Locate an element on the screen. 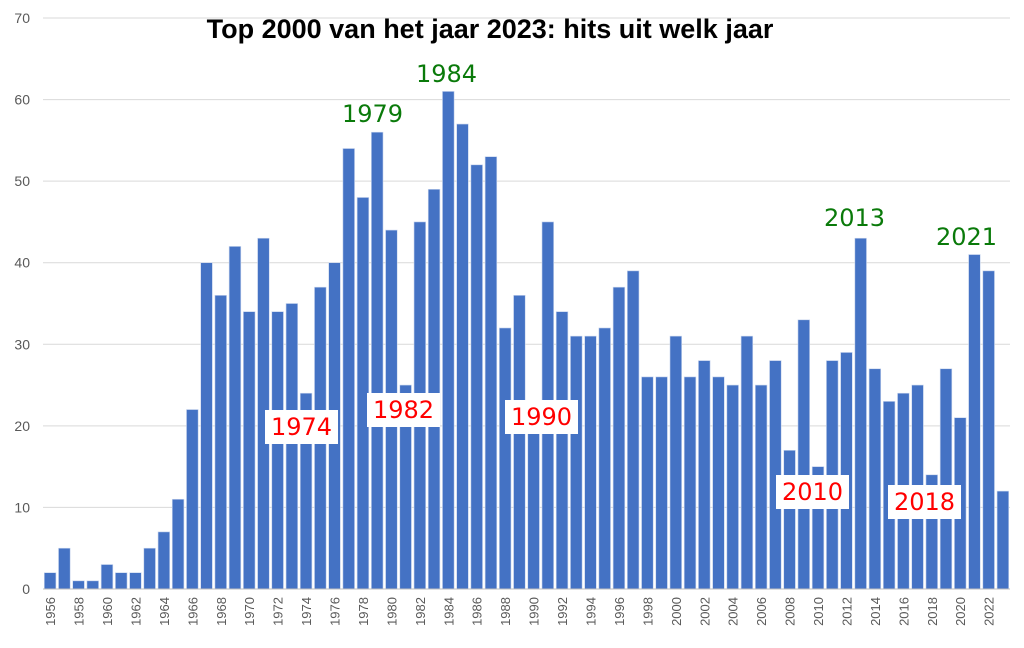 The image size is (1024, 648). y-tick-label: 40 is located at coordinates (22, 263).